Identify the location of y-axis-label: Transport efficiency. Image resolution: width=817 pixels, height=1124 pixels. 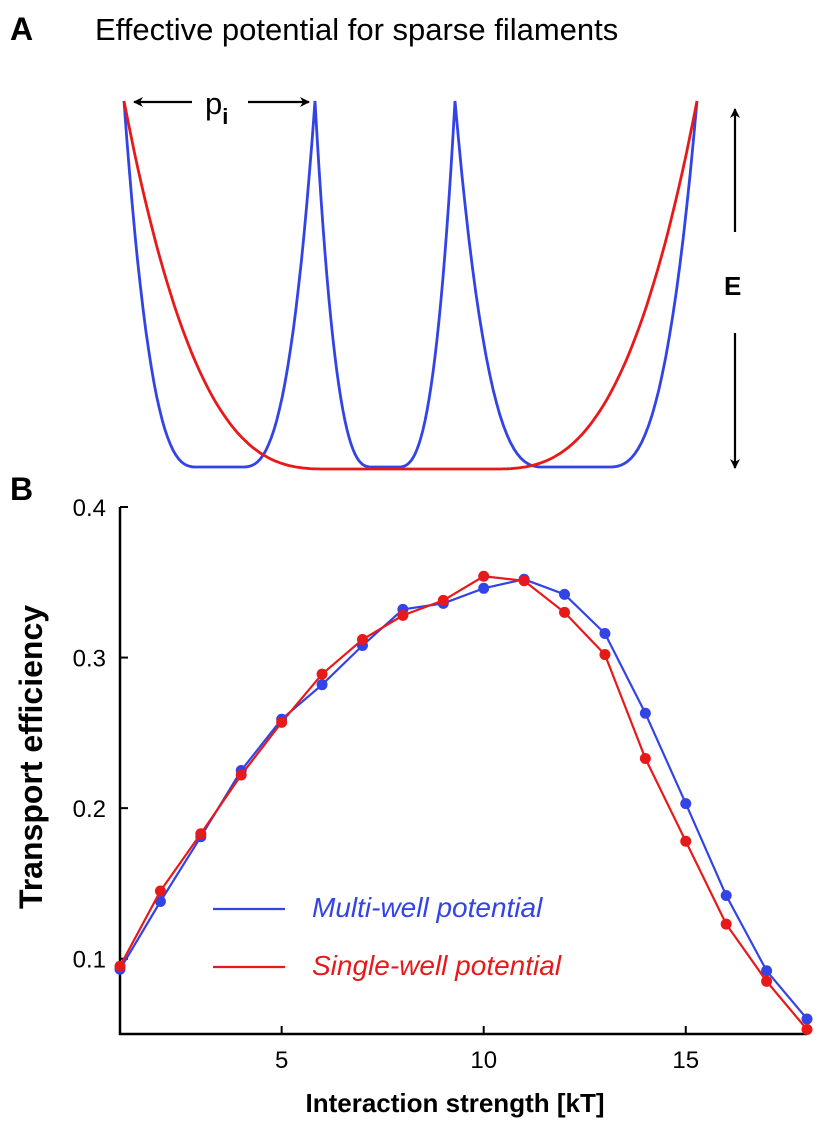
(31, 757).